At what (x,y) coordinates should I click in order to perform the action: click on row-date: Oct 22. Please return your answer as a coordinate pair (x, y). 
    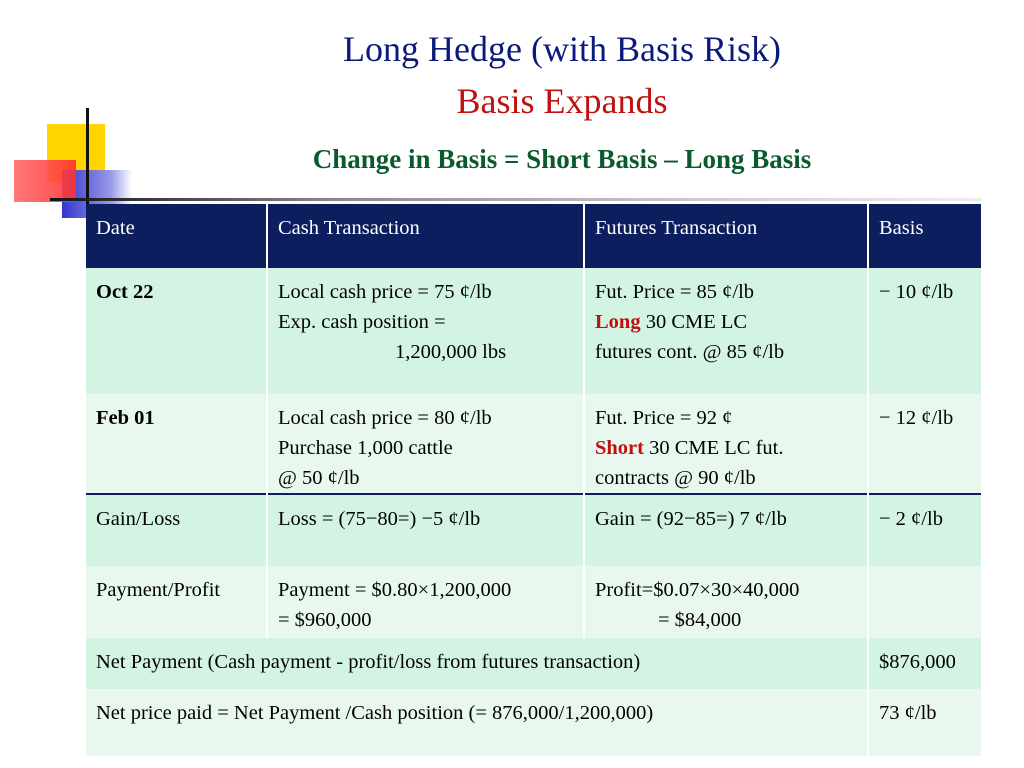
    Looking at the image, I should click on (177, 331).